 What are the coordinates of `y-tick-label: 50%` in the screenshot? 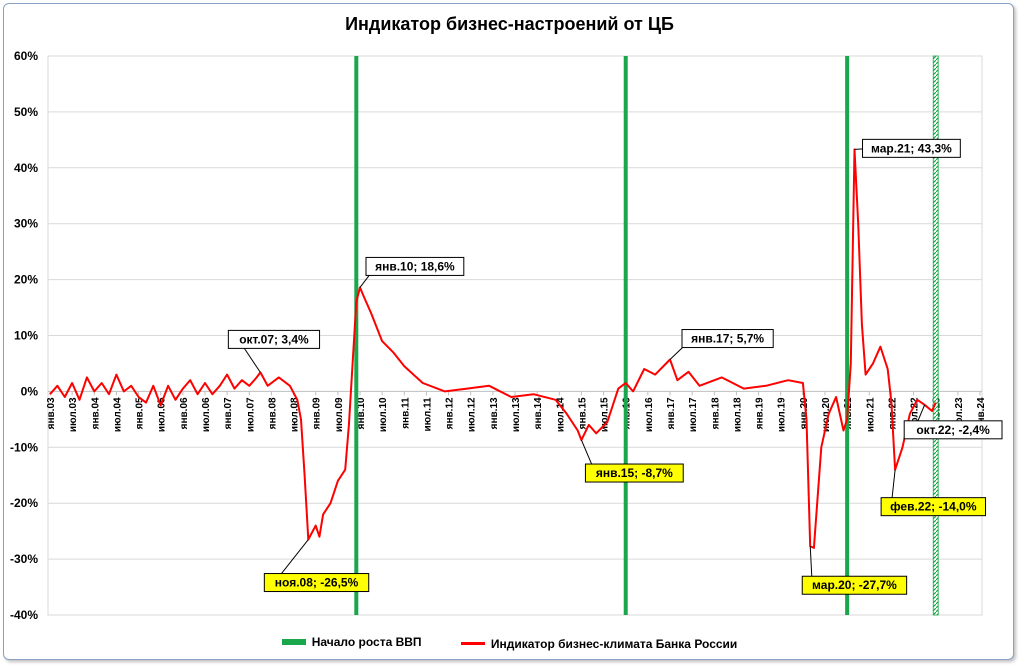 It's located at (26, 112).